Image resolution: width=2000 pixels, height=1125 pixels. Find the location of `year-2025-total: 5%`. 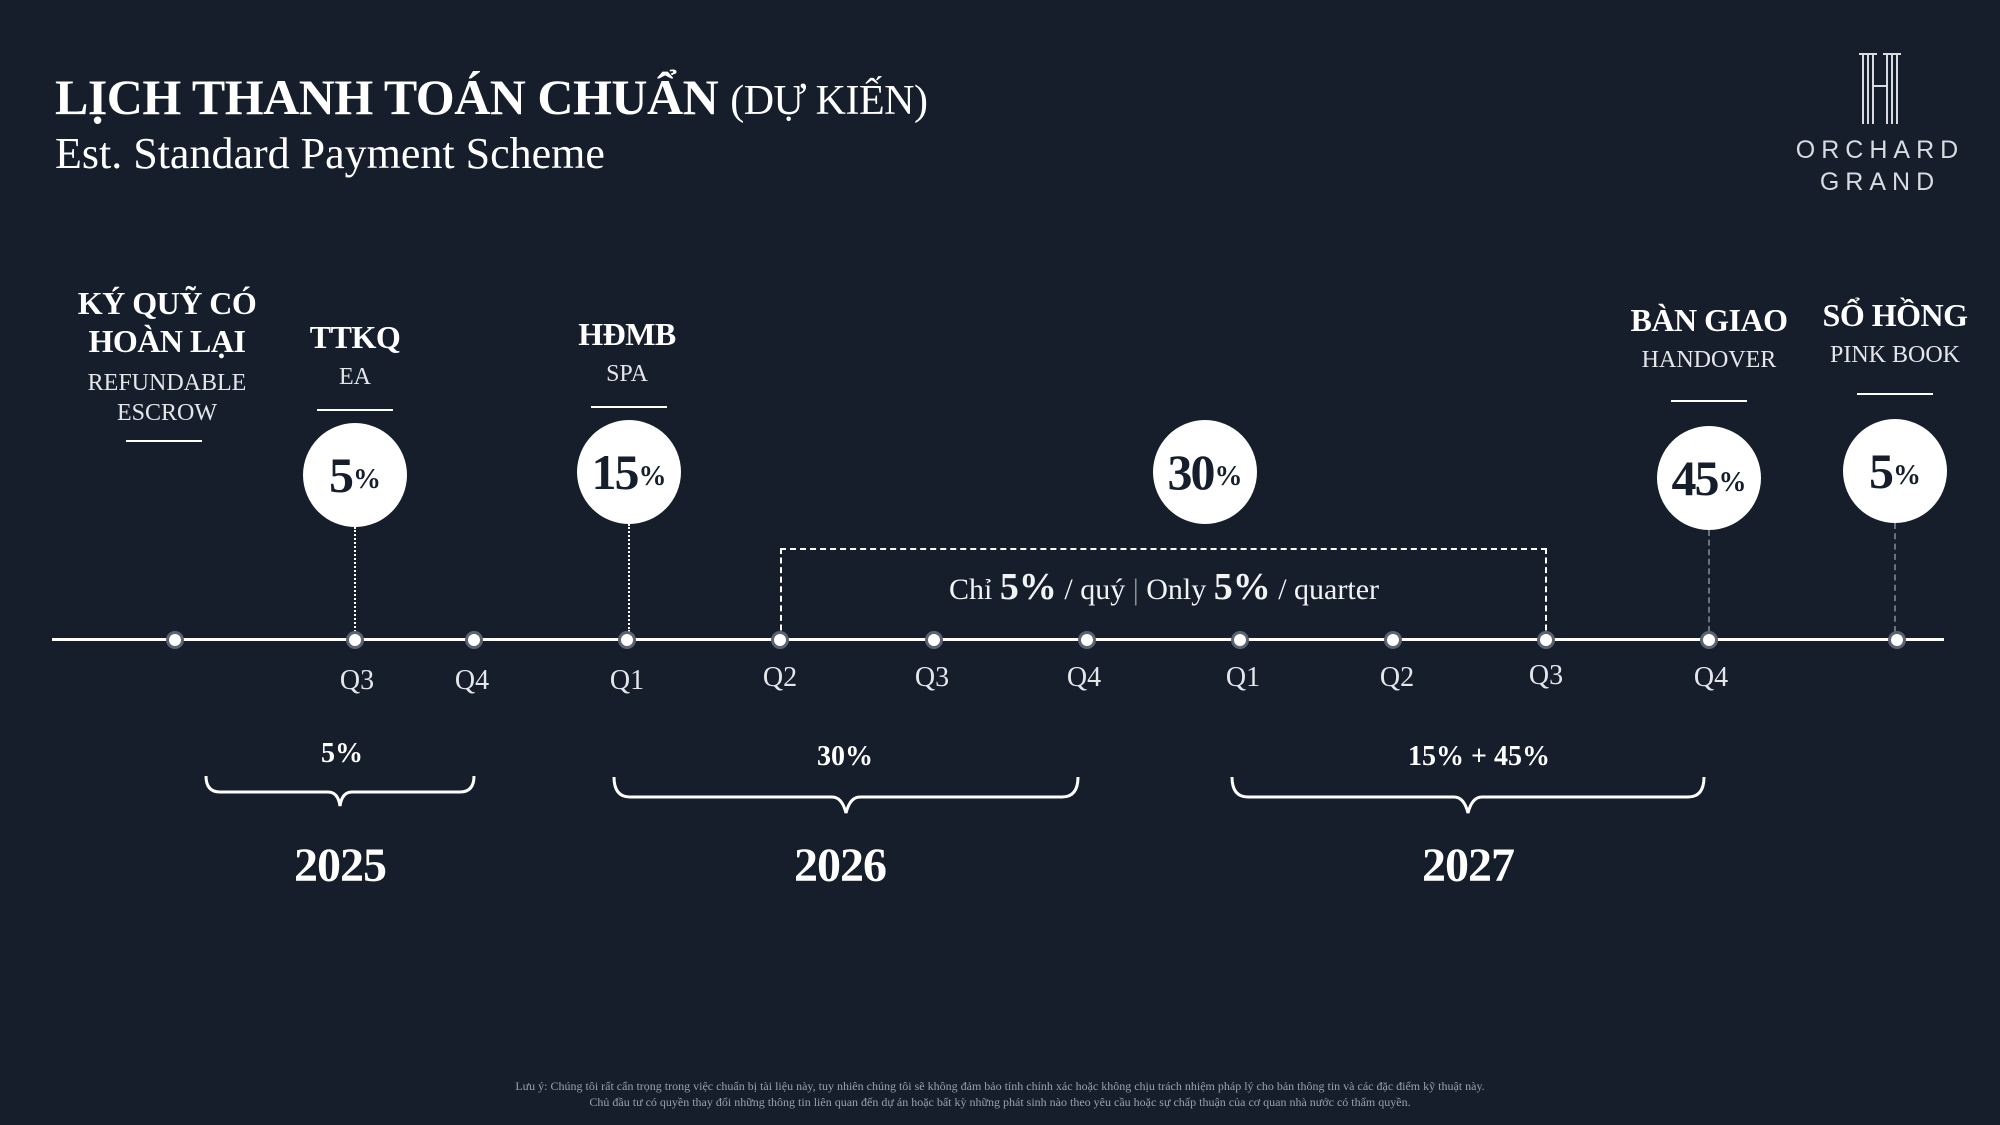

year-2025-total: 5% is located at coordinates (342, 753).